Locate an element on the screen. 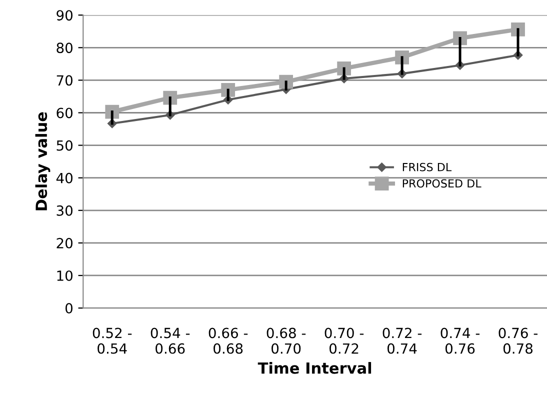 This screenshot has height=408, width=547. x-tick-label: 0.74 - 0.76 is located at coordinates (460, 341).